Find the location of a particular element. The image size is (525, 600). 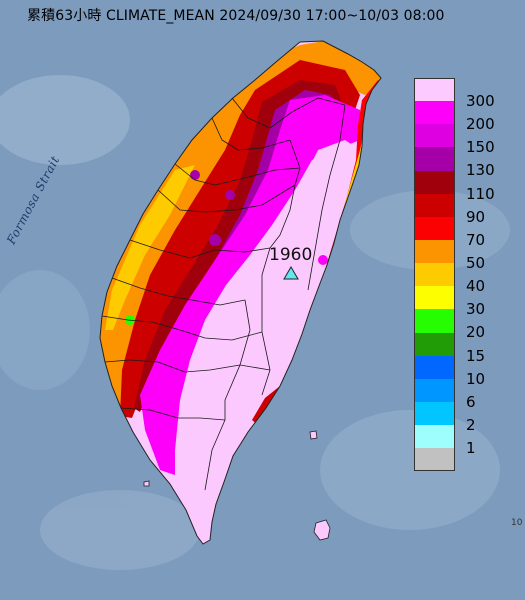

legend-label: 150 is located at coordinates (480, 147).